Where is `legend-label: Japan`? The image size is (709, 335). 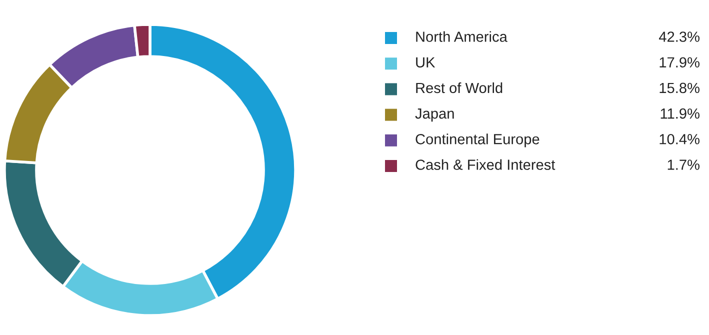 legend-label: Japan is located at coordinates (434, 115).